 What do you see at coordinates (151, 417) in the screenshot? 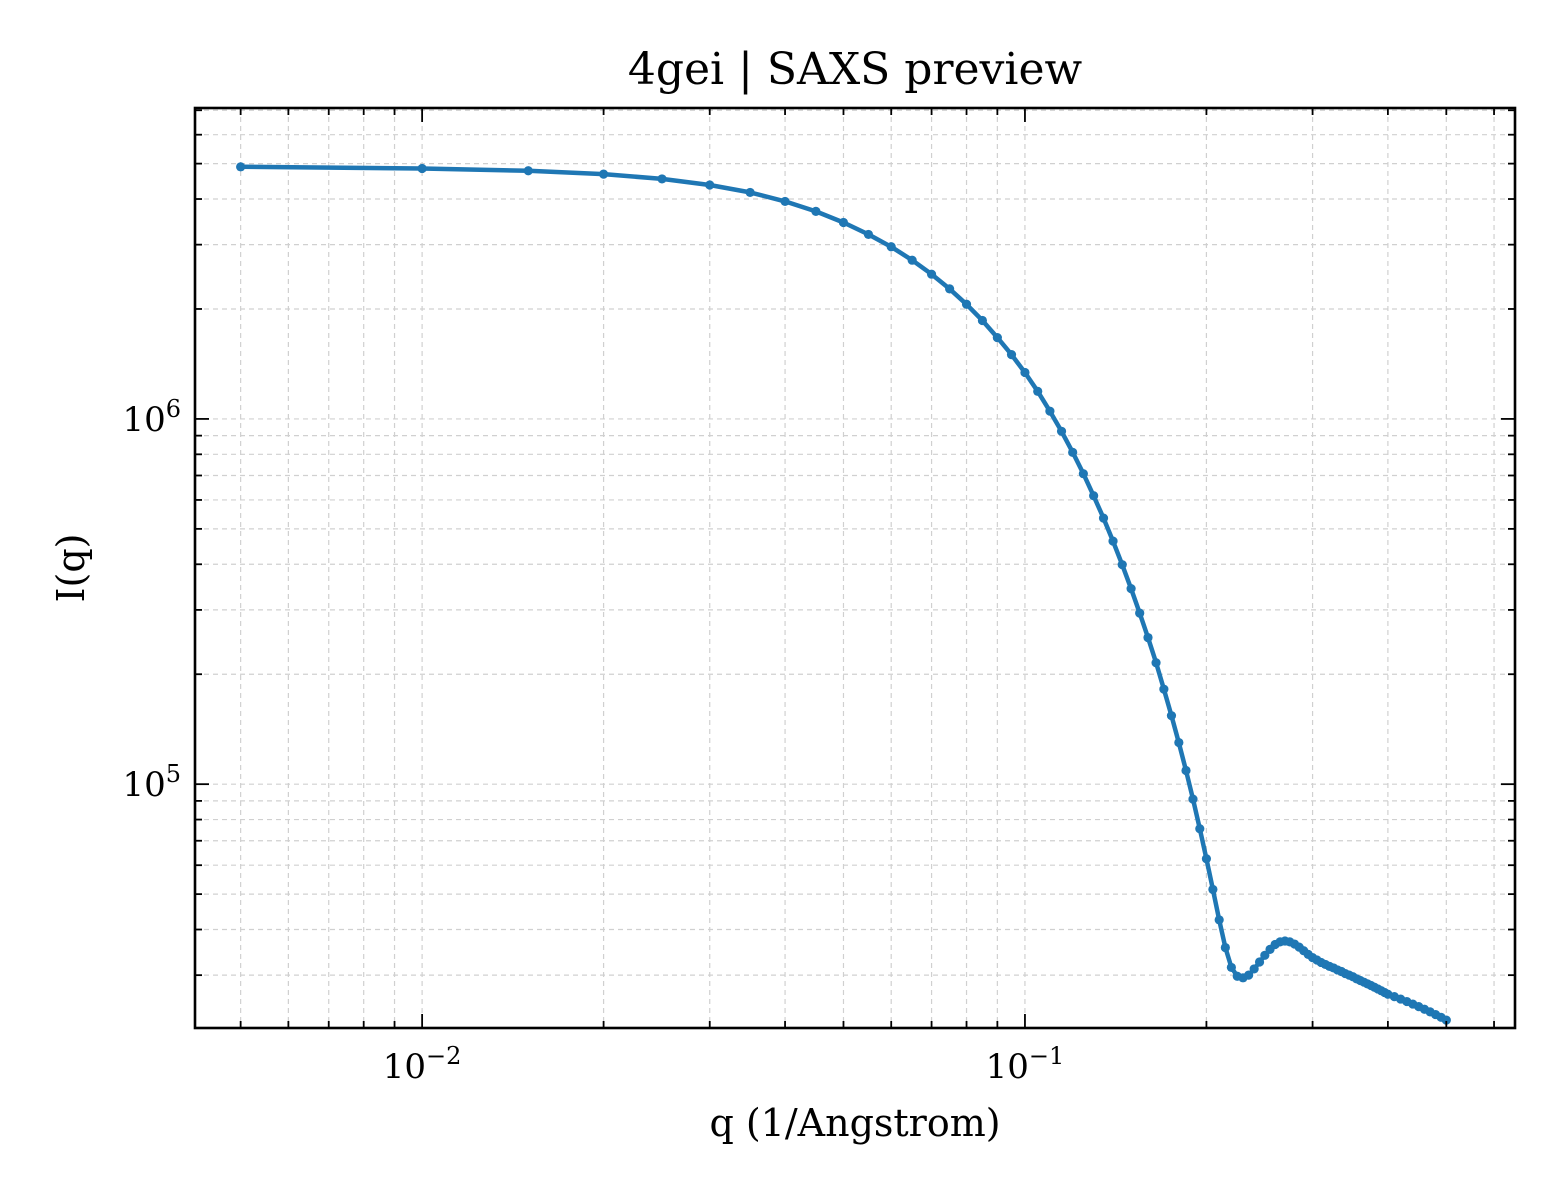
I see `y-tick-label: 10⁶` at bounding box center [151, 417].